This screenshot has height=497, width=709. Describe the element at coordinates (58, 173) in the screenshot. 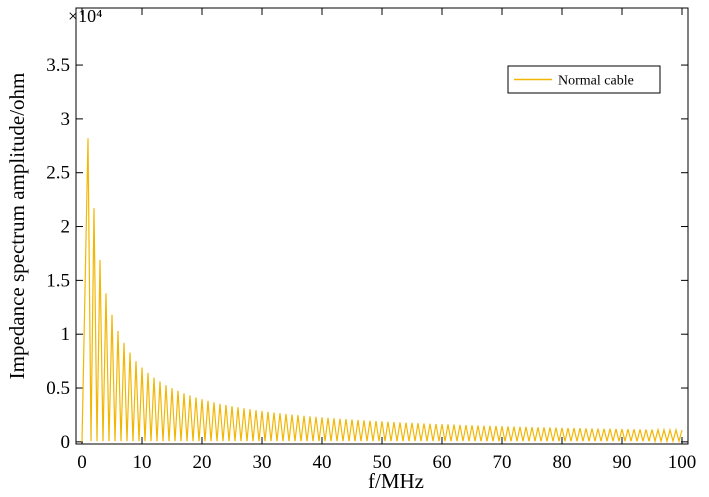

I see `y-tick-label: 2.5` at that location.